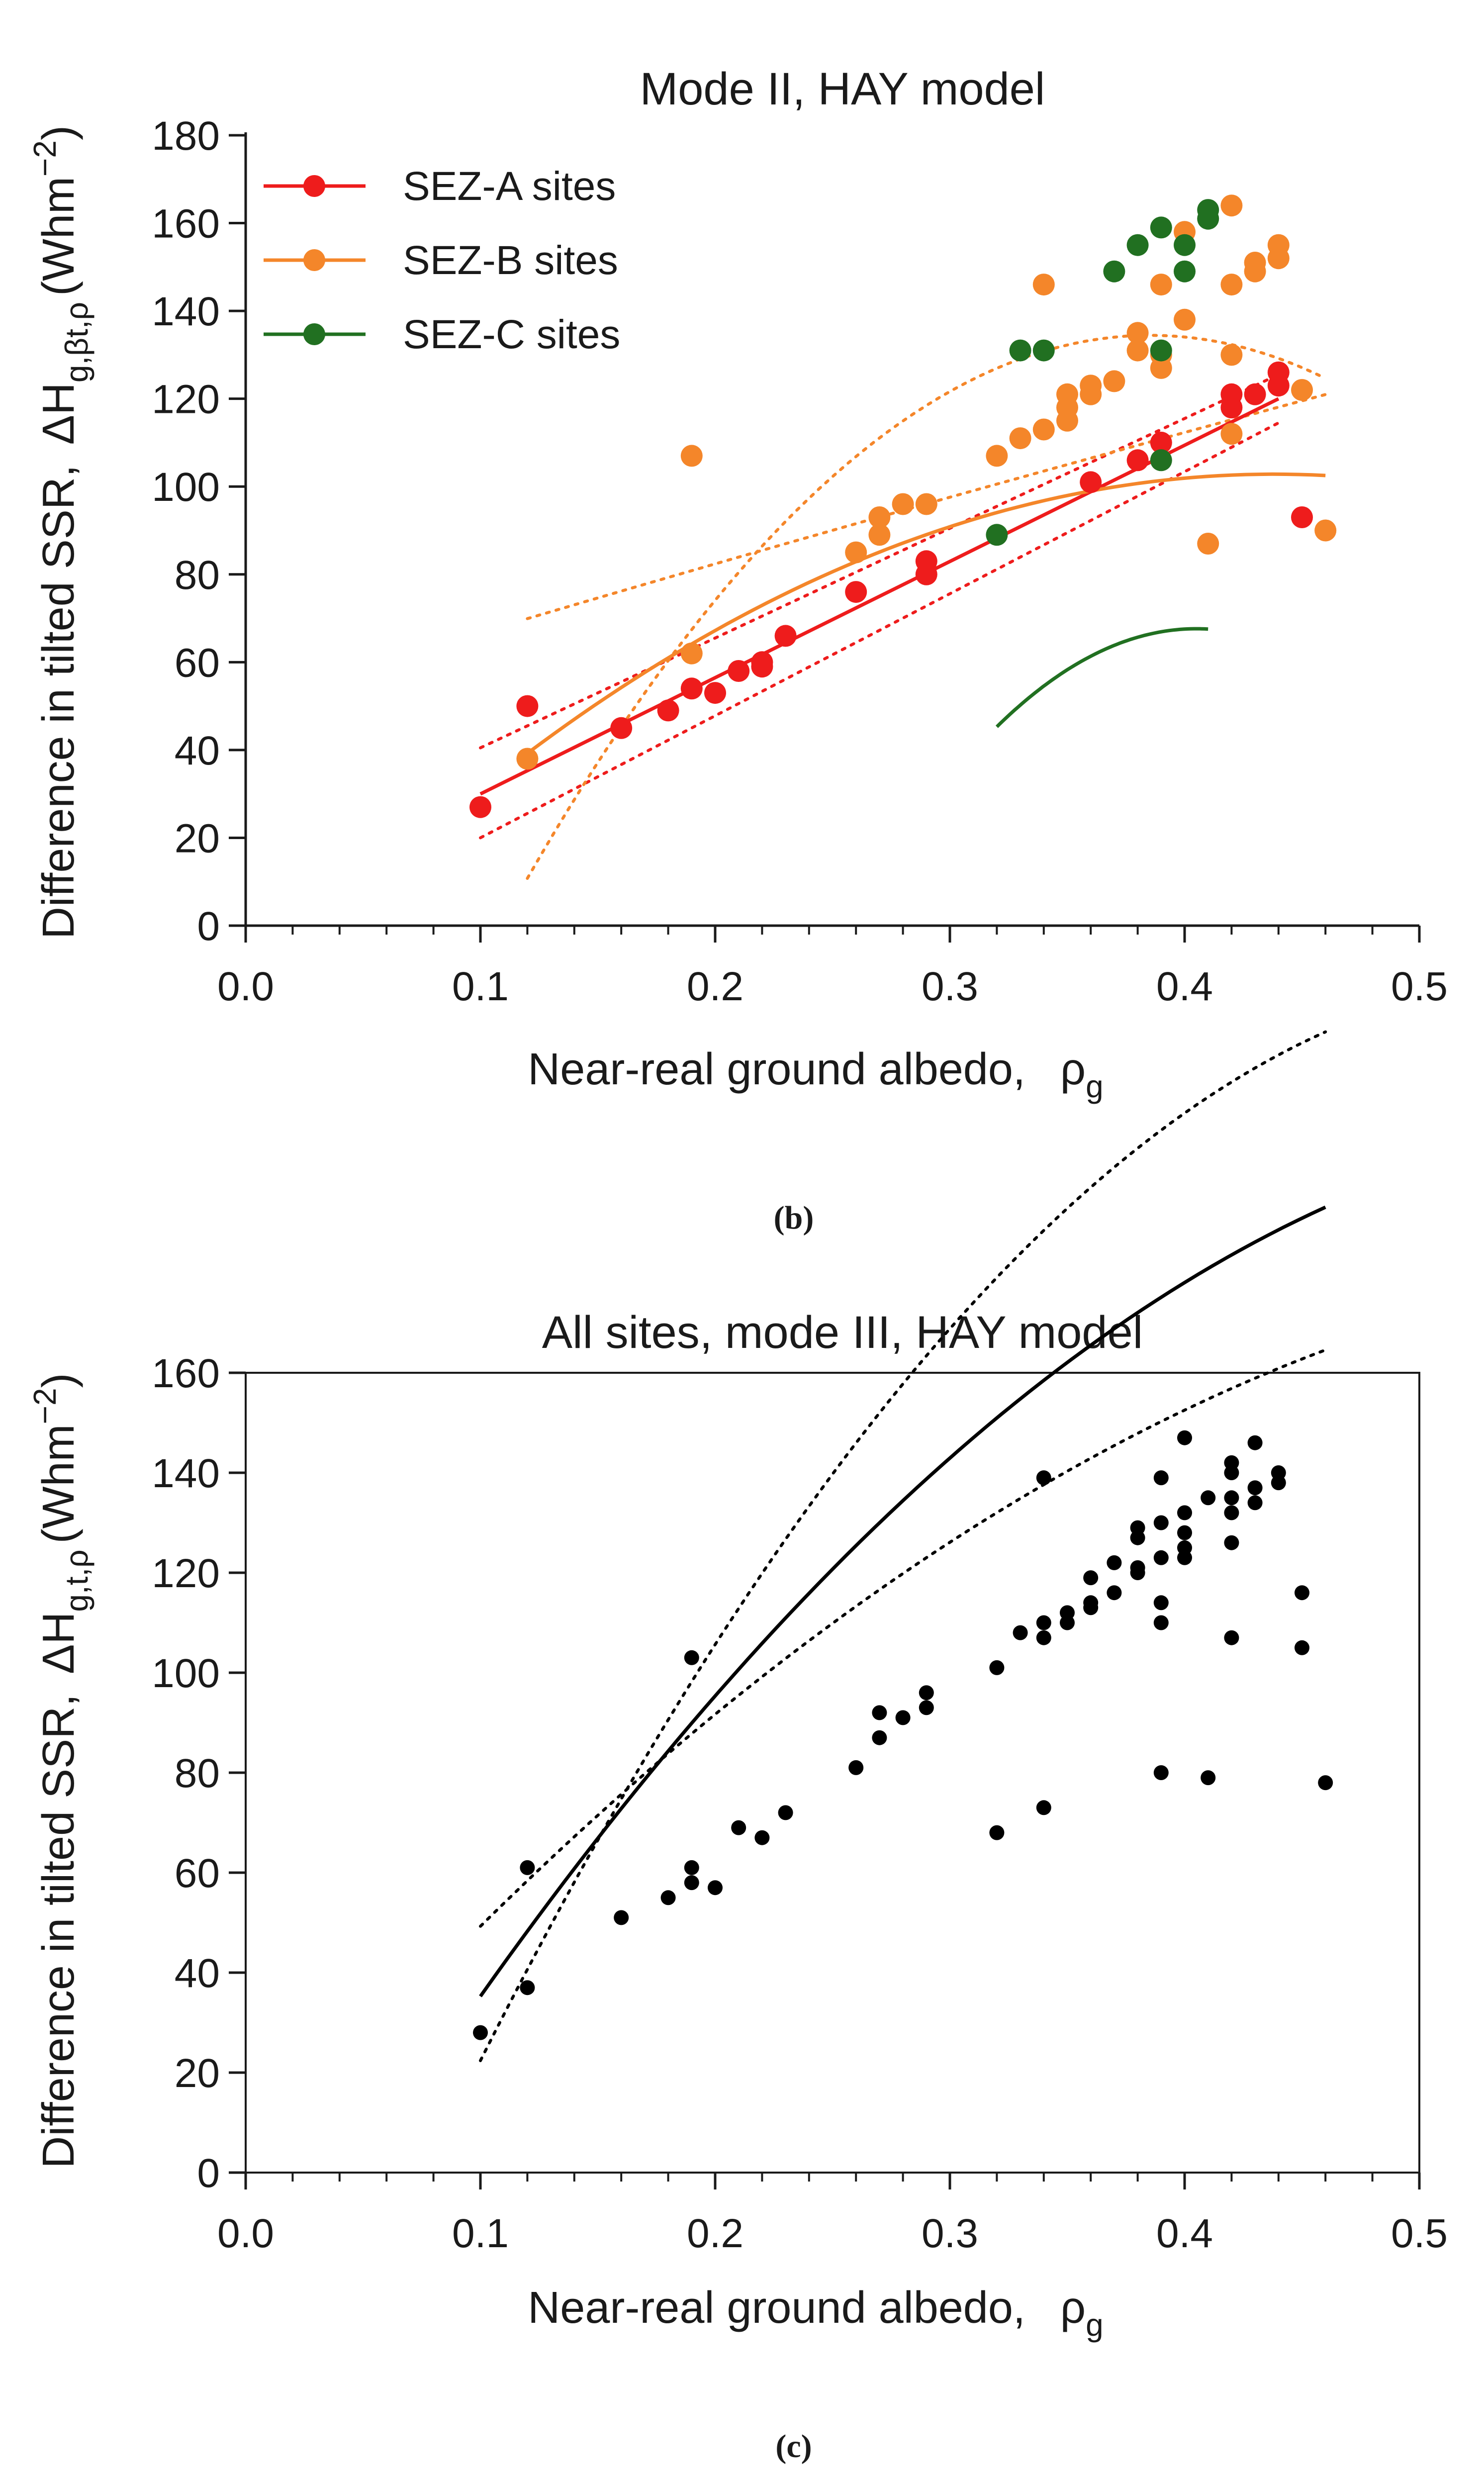 Image resolution: width=1484 pixels, height=2473 pixels. What do you see at coordinates (815, 2313) in the screenshot?
I see `panel-c-x-axis-label: Near-real ground albedo, ρg` at bounding box center [815, 2313].